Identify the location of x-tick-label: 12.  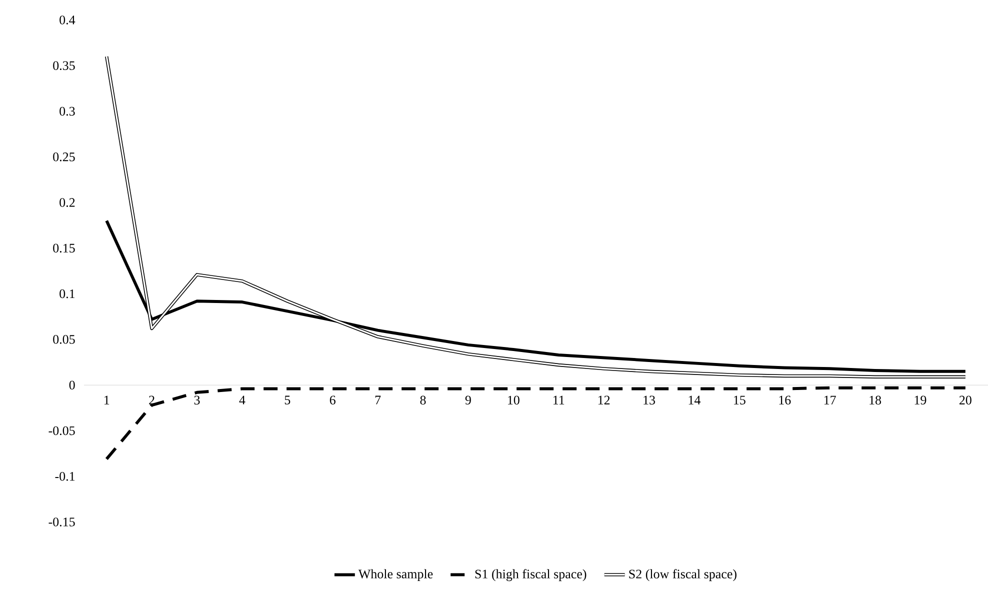
(604, 400).